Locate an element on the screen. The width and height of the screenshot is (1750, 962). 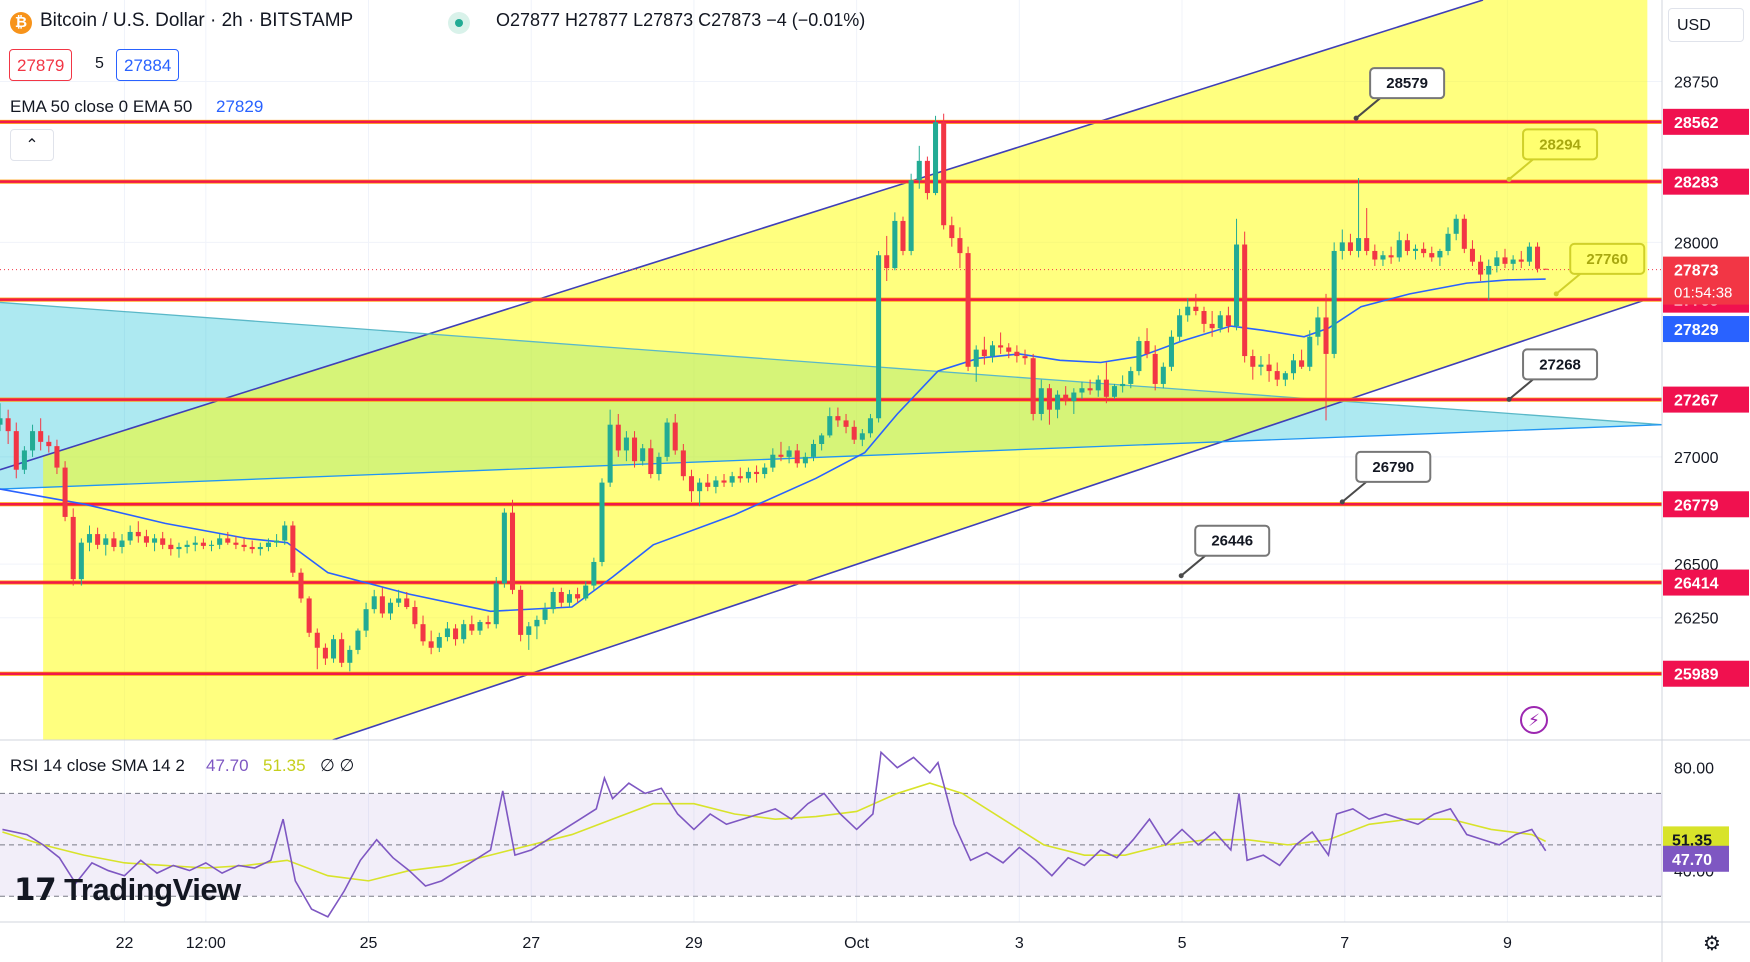
market-status-icon is located at coordinates (459, 23).